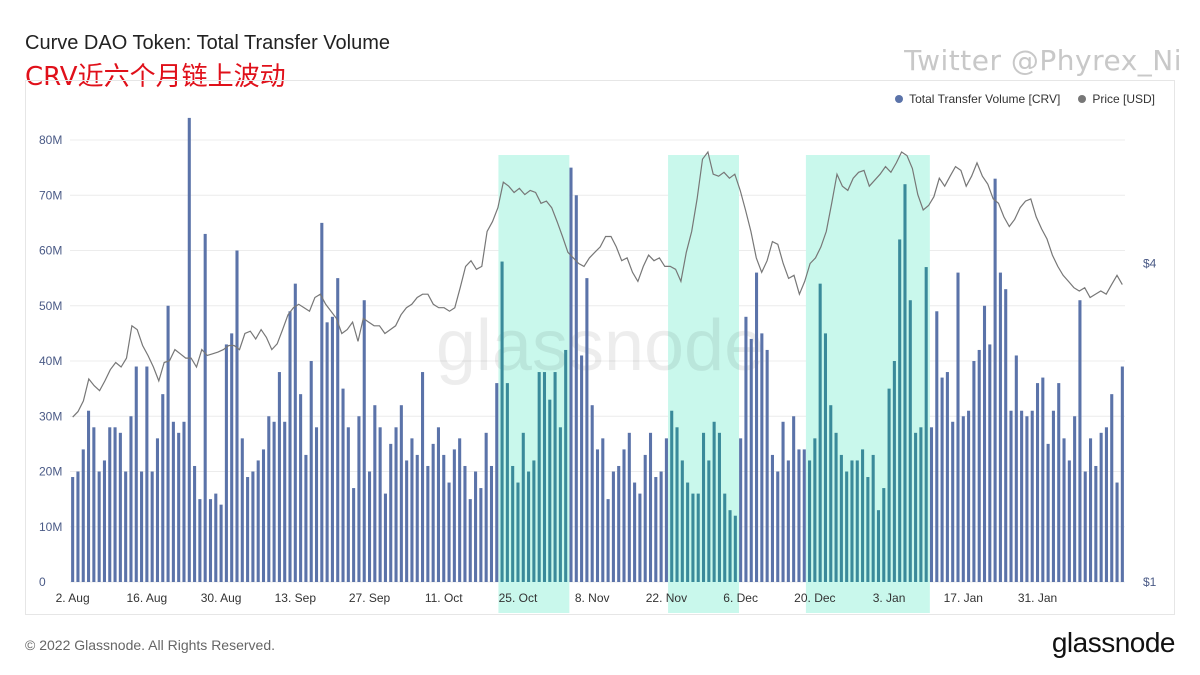 The image size is (1200, 675). I want to click on x-tick-label: 31. Jan, so click(1037, 598).